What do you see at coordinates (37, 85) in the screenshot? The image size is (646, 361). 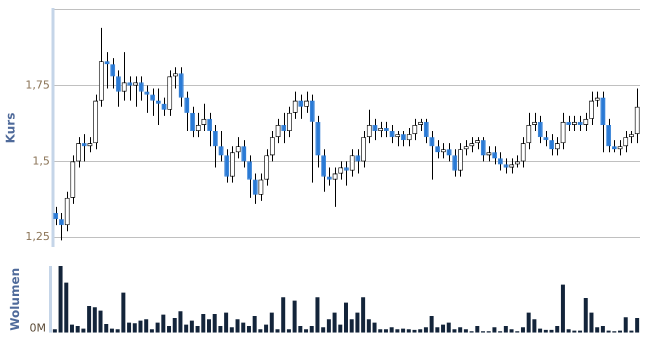 I see `y-tick-label: 1,75` at bounding box center [37, 85].